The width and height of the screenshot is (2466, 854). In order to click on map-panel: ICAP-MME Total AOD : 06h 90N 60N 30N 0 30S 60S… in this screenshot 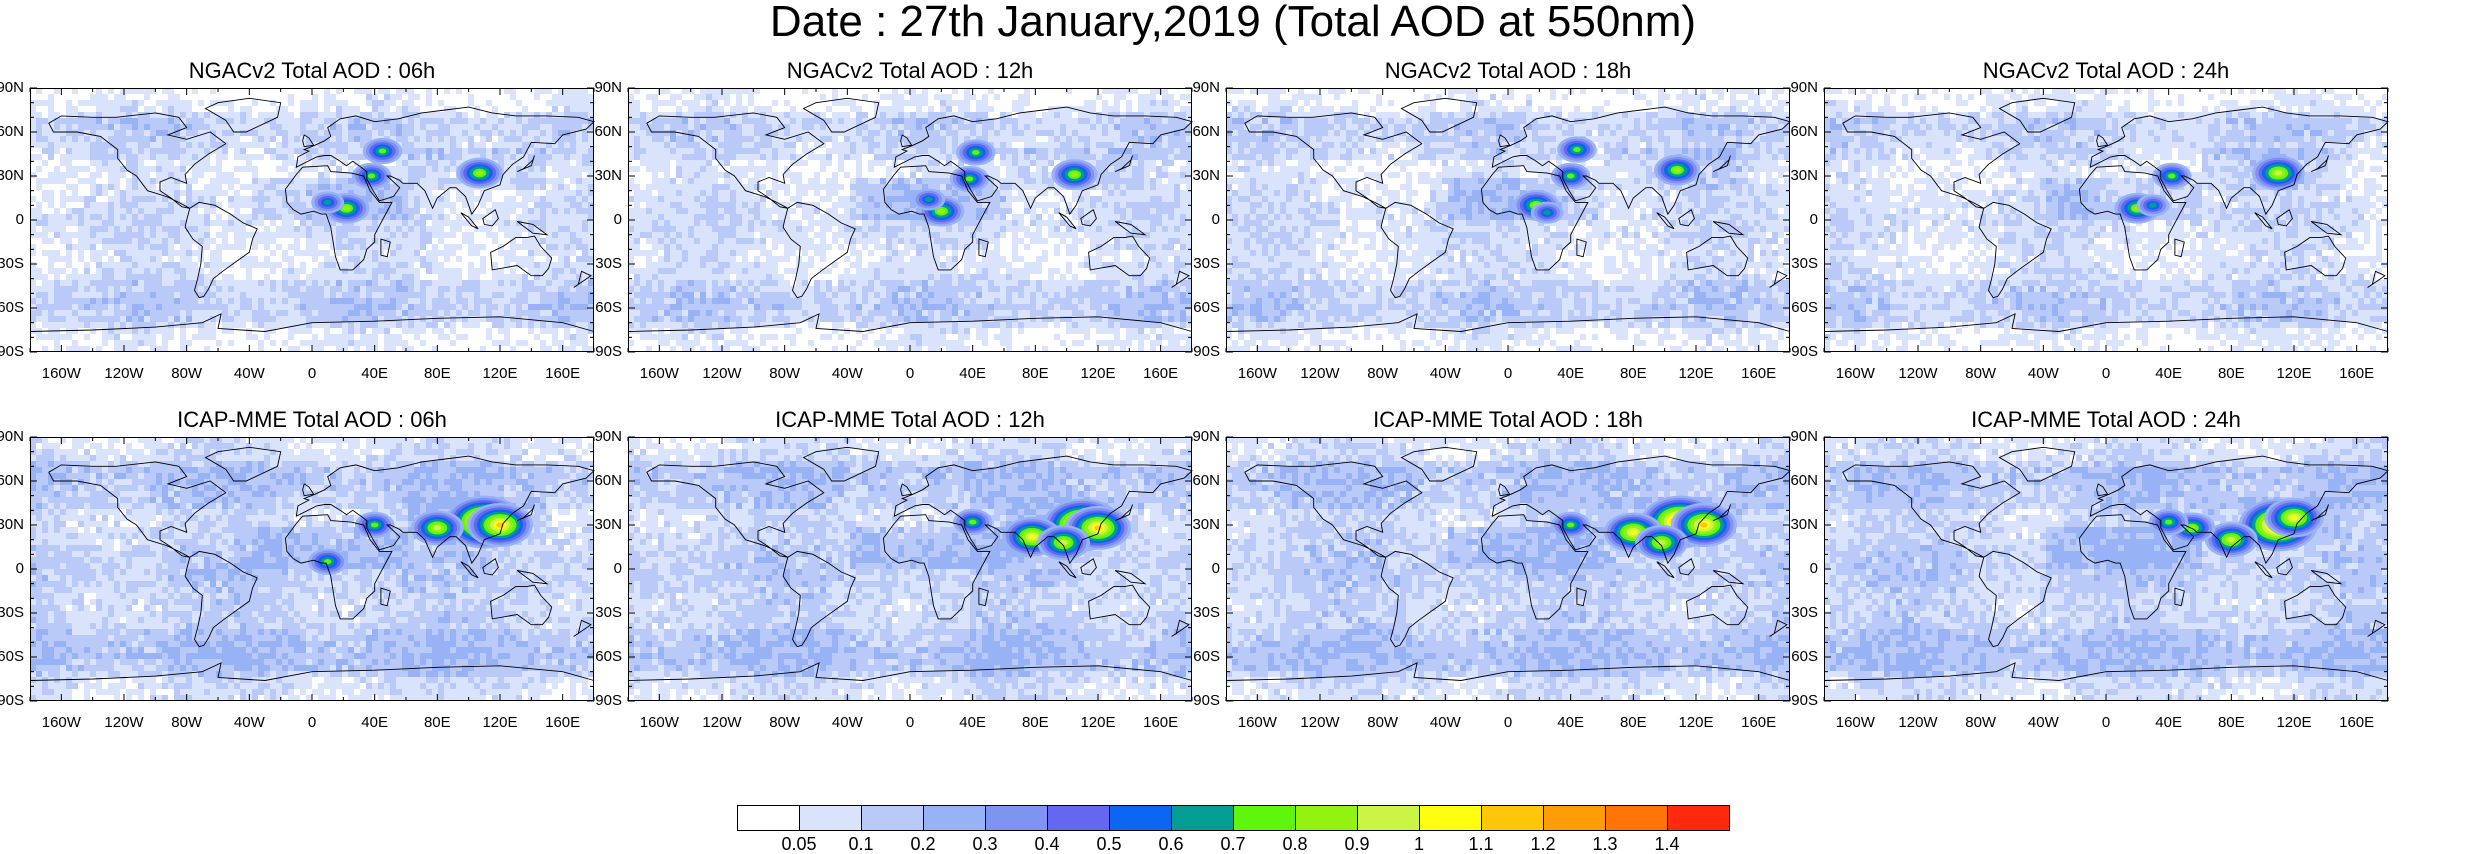, I will do `click(306, 575)`.